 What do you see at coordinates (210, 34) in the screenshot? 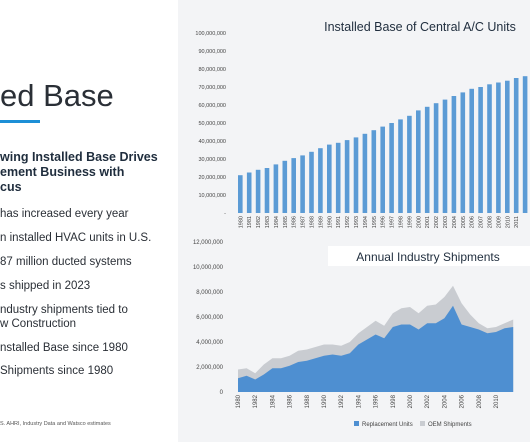
I see `y-tick-label: 100,000,000` at bounding box center [210, 34].